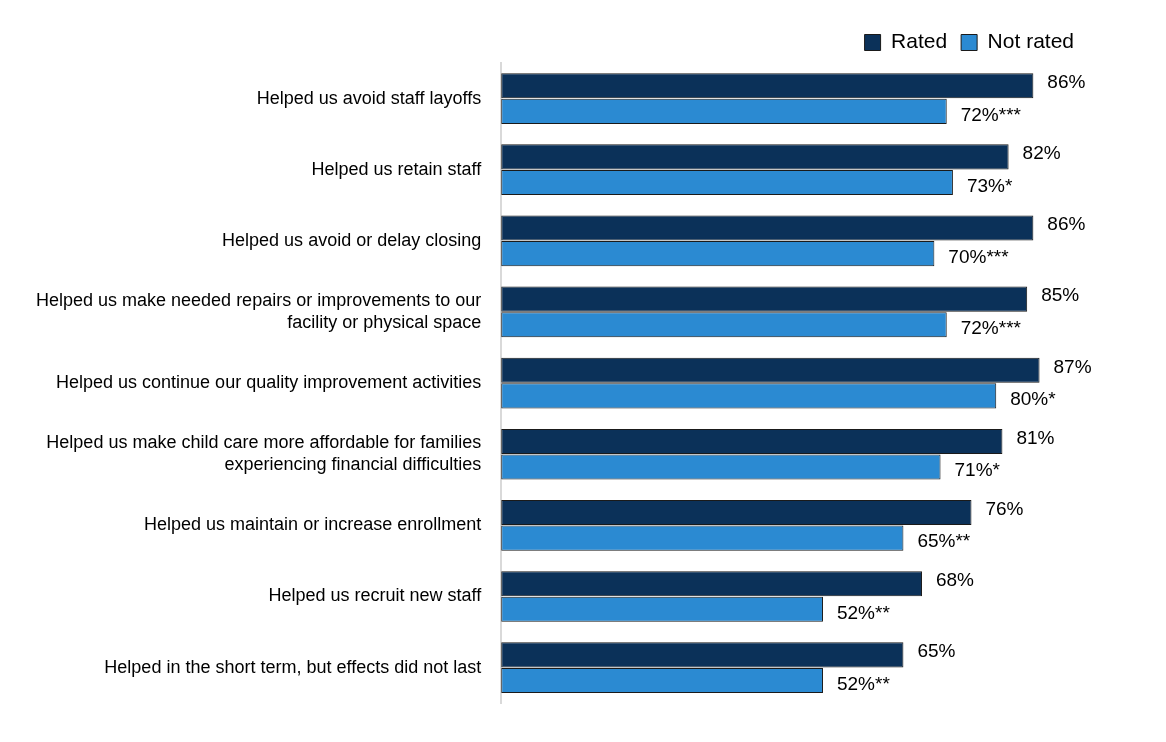  Describe the element at coordinates (944, 541) in the screenshot. I see `data-label: 65%**` at that location.